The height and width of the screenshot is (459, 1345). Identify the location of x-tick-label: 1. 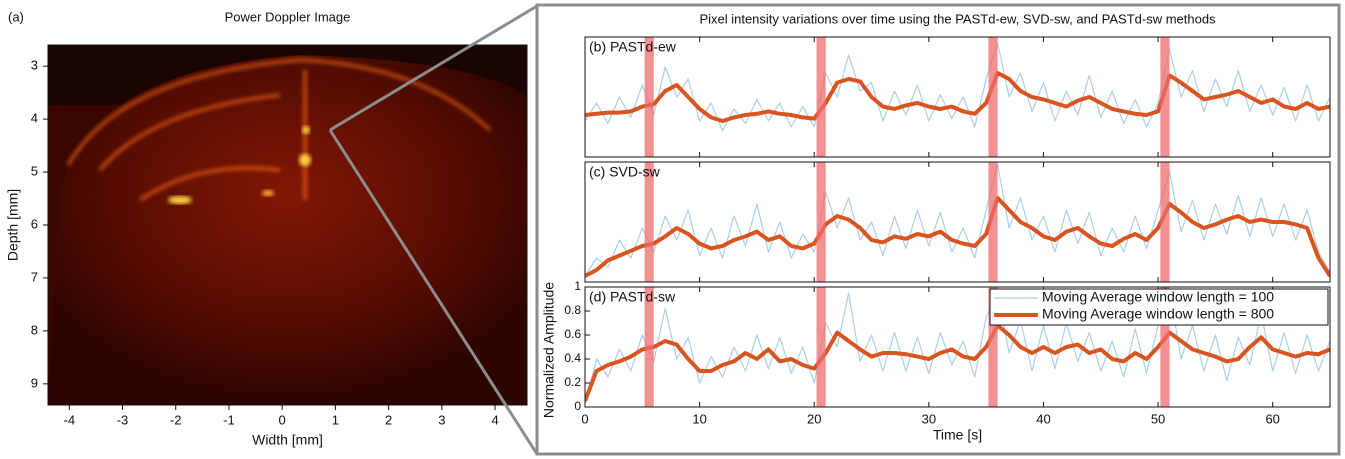
(335, 419).